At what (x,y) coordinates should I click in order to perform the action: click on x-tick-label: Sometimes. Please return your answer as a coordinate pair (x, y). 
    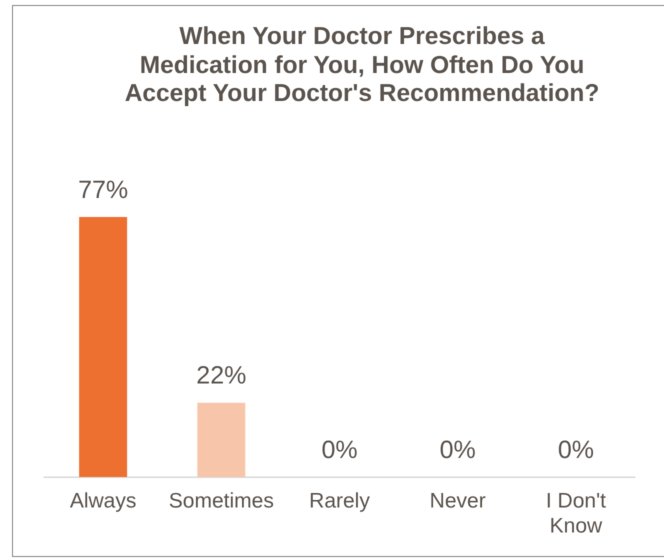
    Looking at the image, I should click on (221, 500).